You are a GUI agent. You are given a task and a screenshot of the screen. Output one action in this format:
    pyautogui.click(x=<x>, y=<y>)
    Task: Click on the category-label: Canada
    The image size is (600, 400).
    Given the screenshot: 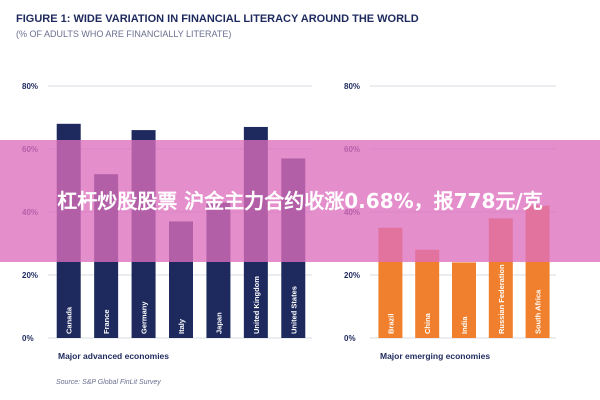 What is the action you would take?
    pyautogui.click(x=69, y=320)
    